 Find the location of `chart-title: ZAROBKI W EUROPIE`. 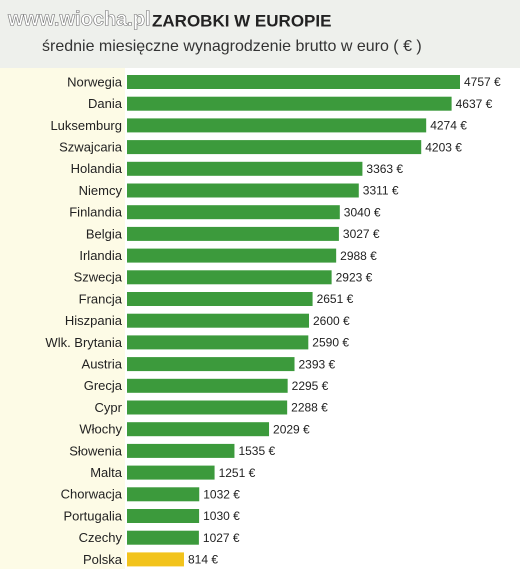

chart-title: ZAROBKI W EUROPIE is located at coordinates (241, 20).